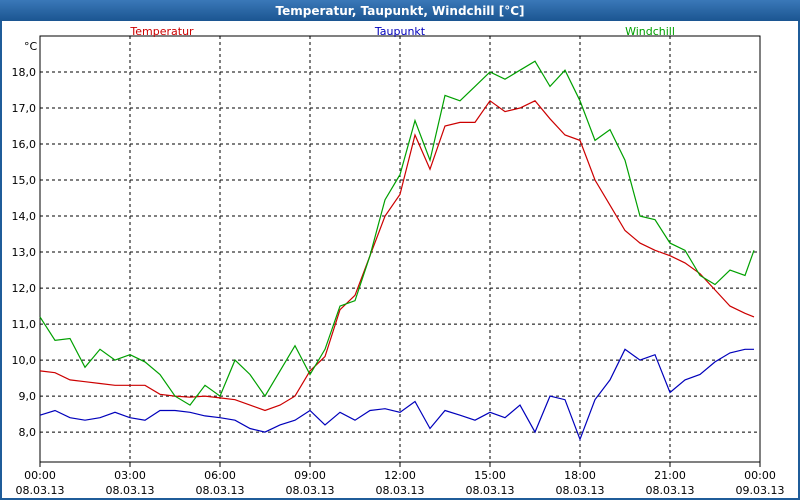  What do you see at coordinates (670, 475) in the screenshot?
I see `x-tick-label: 21:00` at bounding box center [670, 475].